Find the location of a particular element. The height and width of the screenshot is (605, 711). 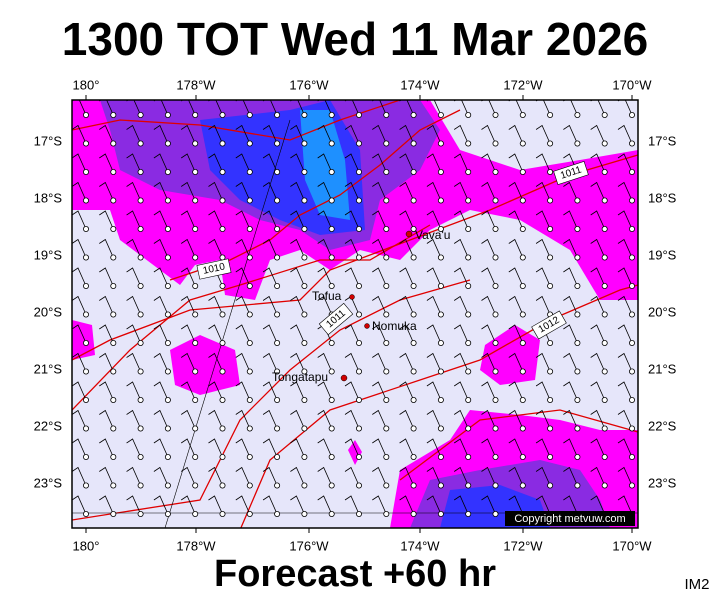

lon-label: 174°W is located at coordinates (420, 545).